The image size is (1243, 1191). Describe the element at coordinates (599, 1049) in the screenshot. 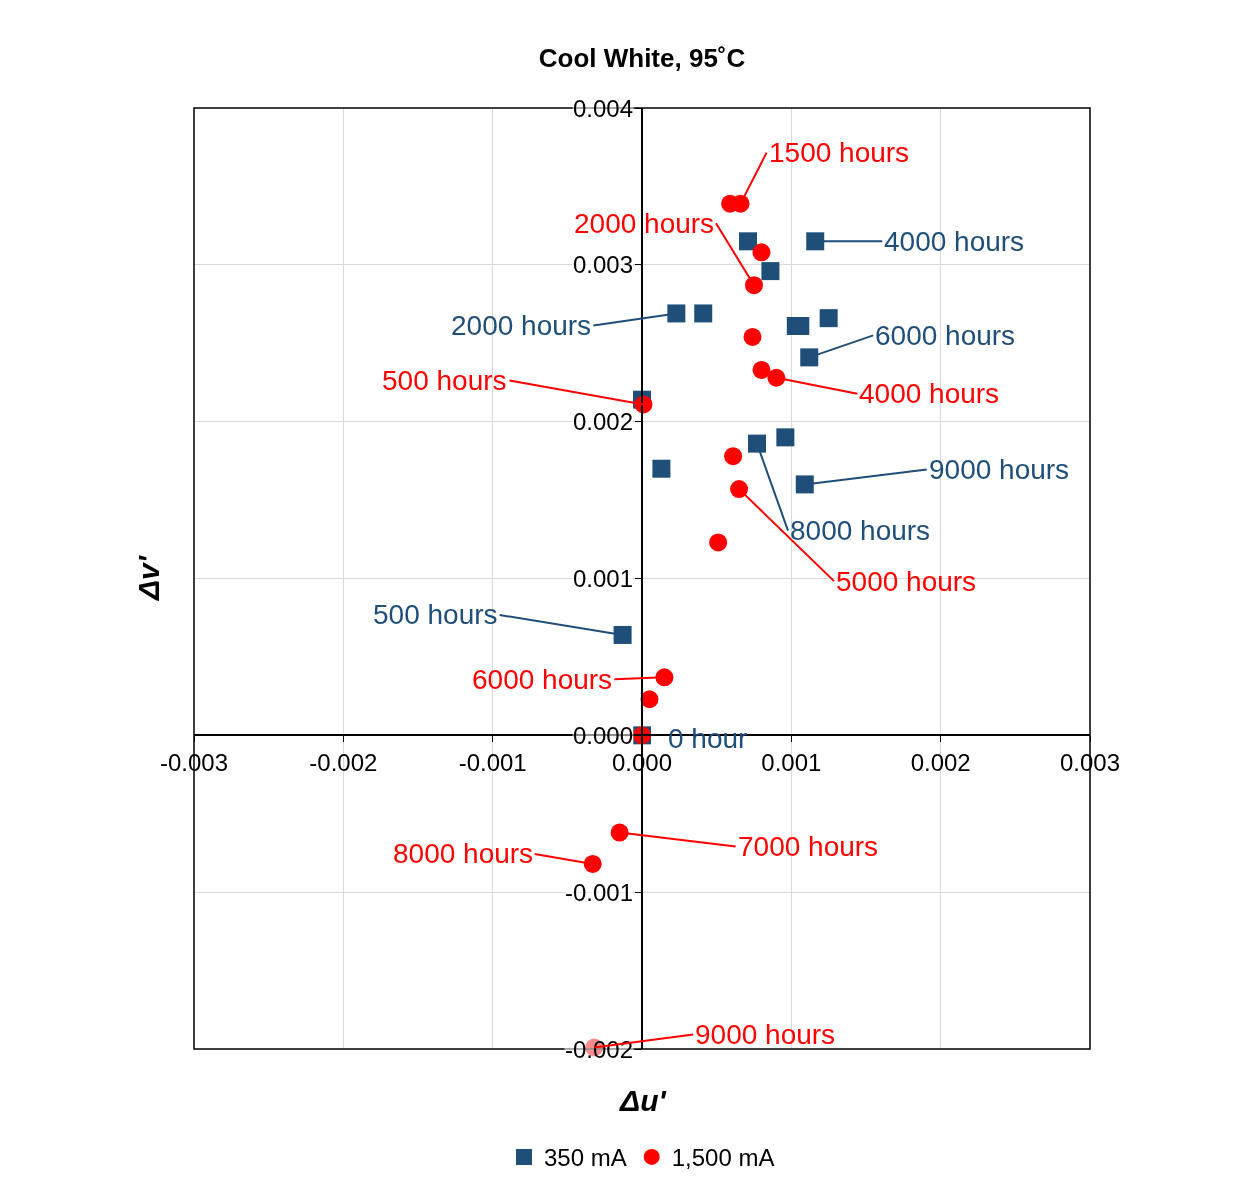

I see `y-tick-label: -0.002` at that location.